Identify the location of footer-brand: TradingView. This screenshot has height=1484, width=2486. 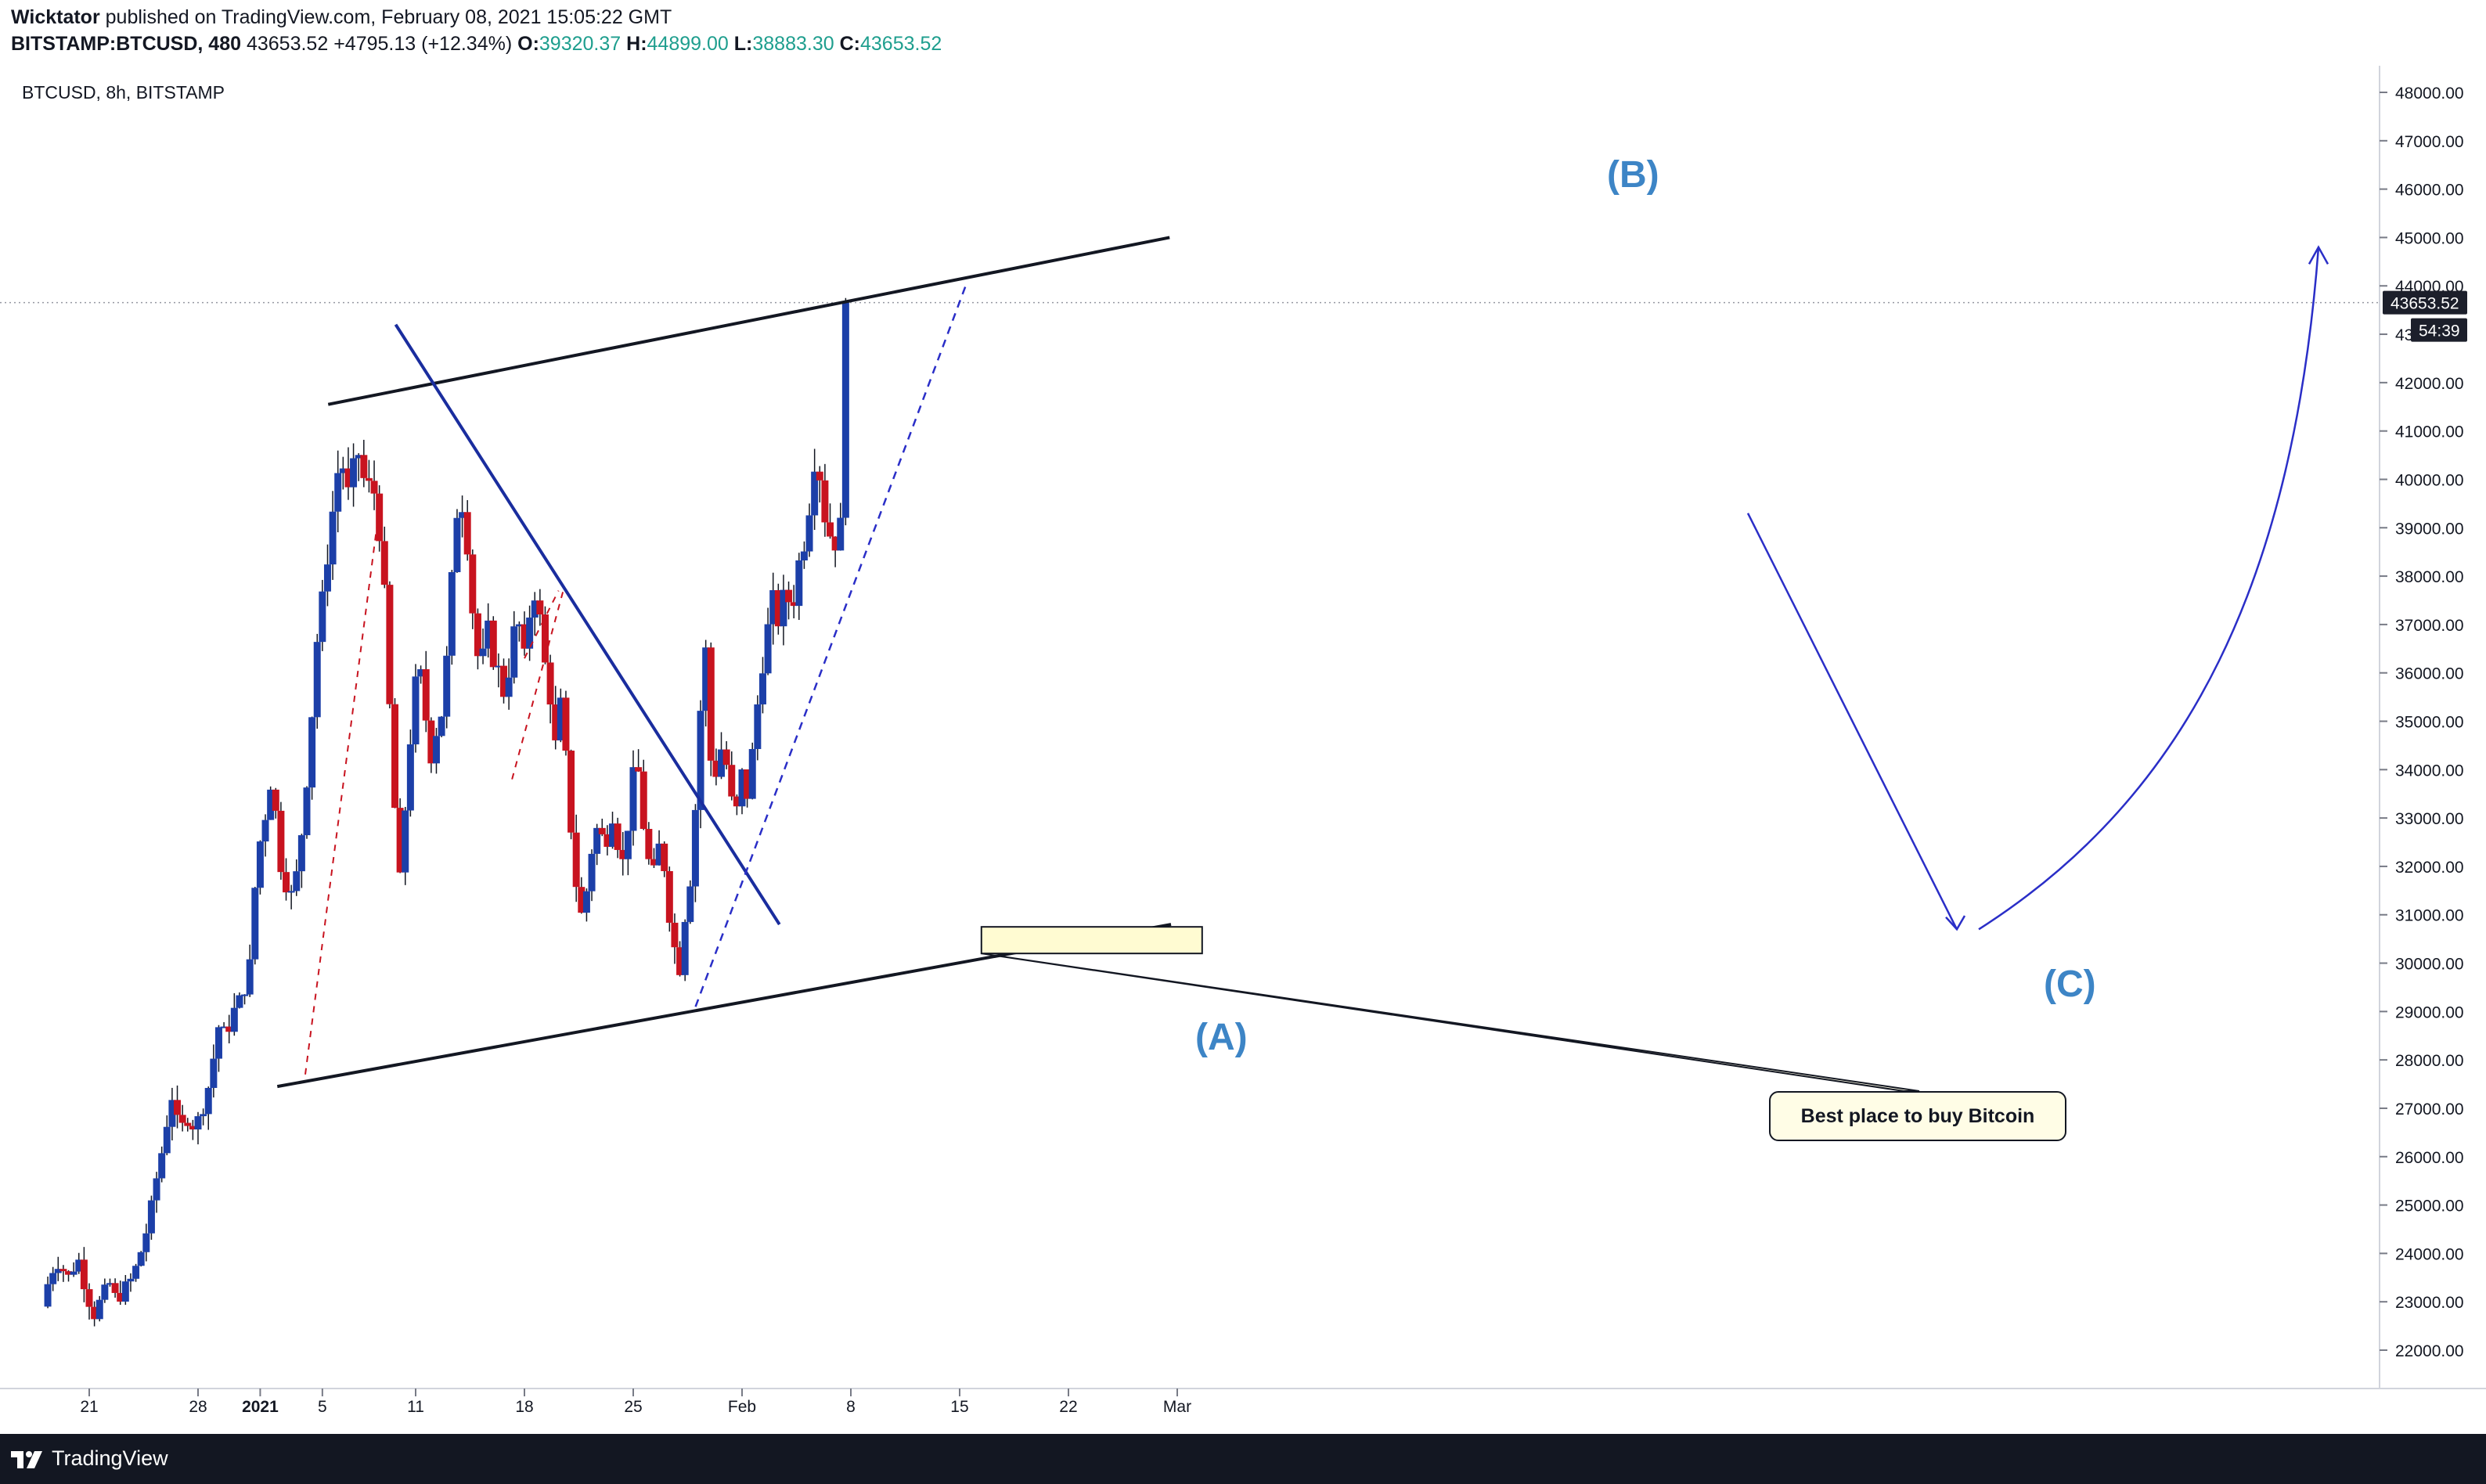
(110, 1458).